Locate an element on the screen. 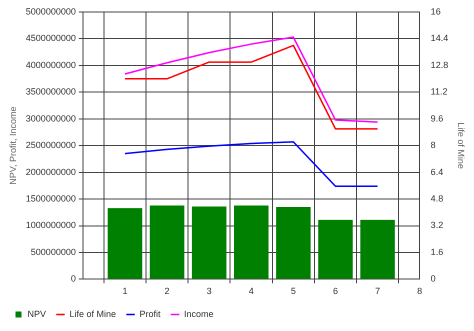 Image resolution: width=474 pixels, height=331 pixels. y-tick-label: 500000000 is located at coordinates (53, 251).